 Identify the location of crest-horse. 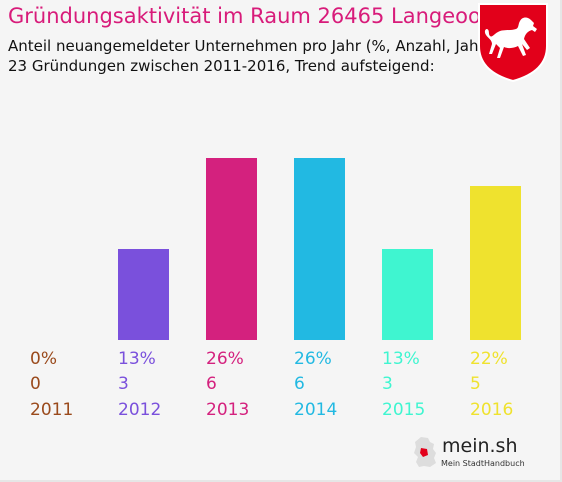
(510, 37).